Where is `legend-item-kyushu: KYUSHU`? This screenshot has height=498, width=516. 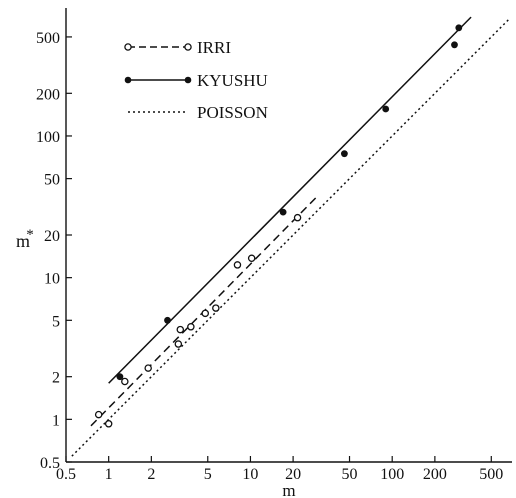
legend-item-kyushu: KYUSHU is located at coordinates (196, 80).